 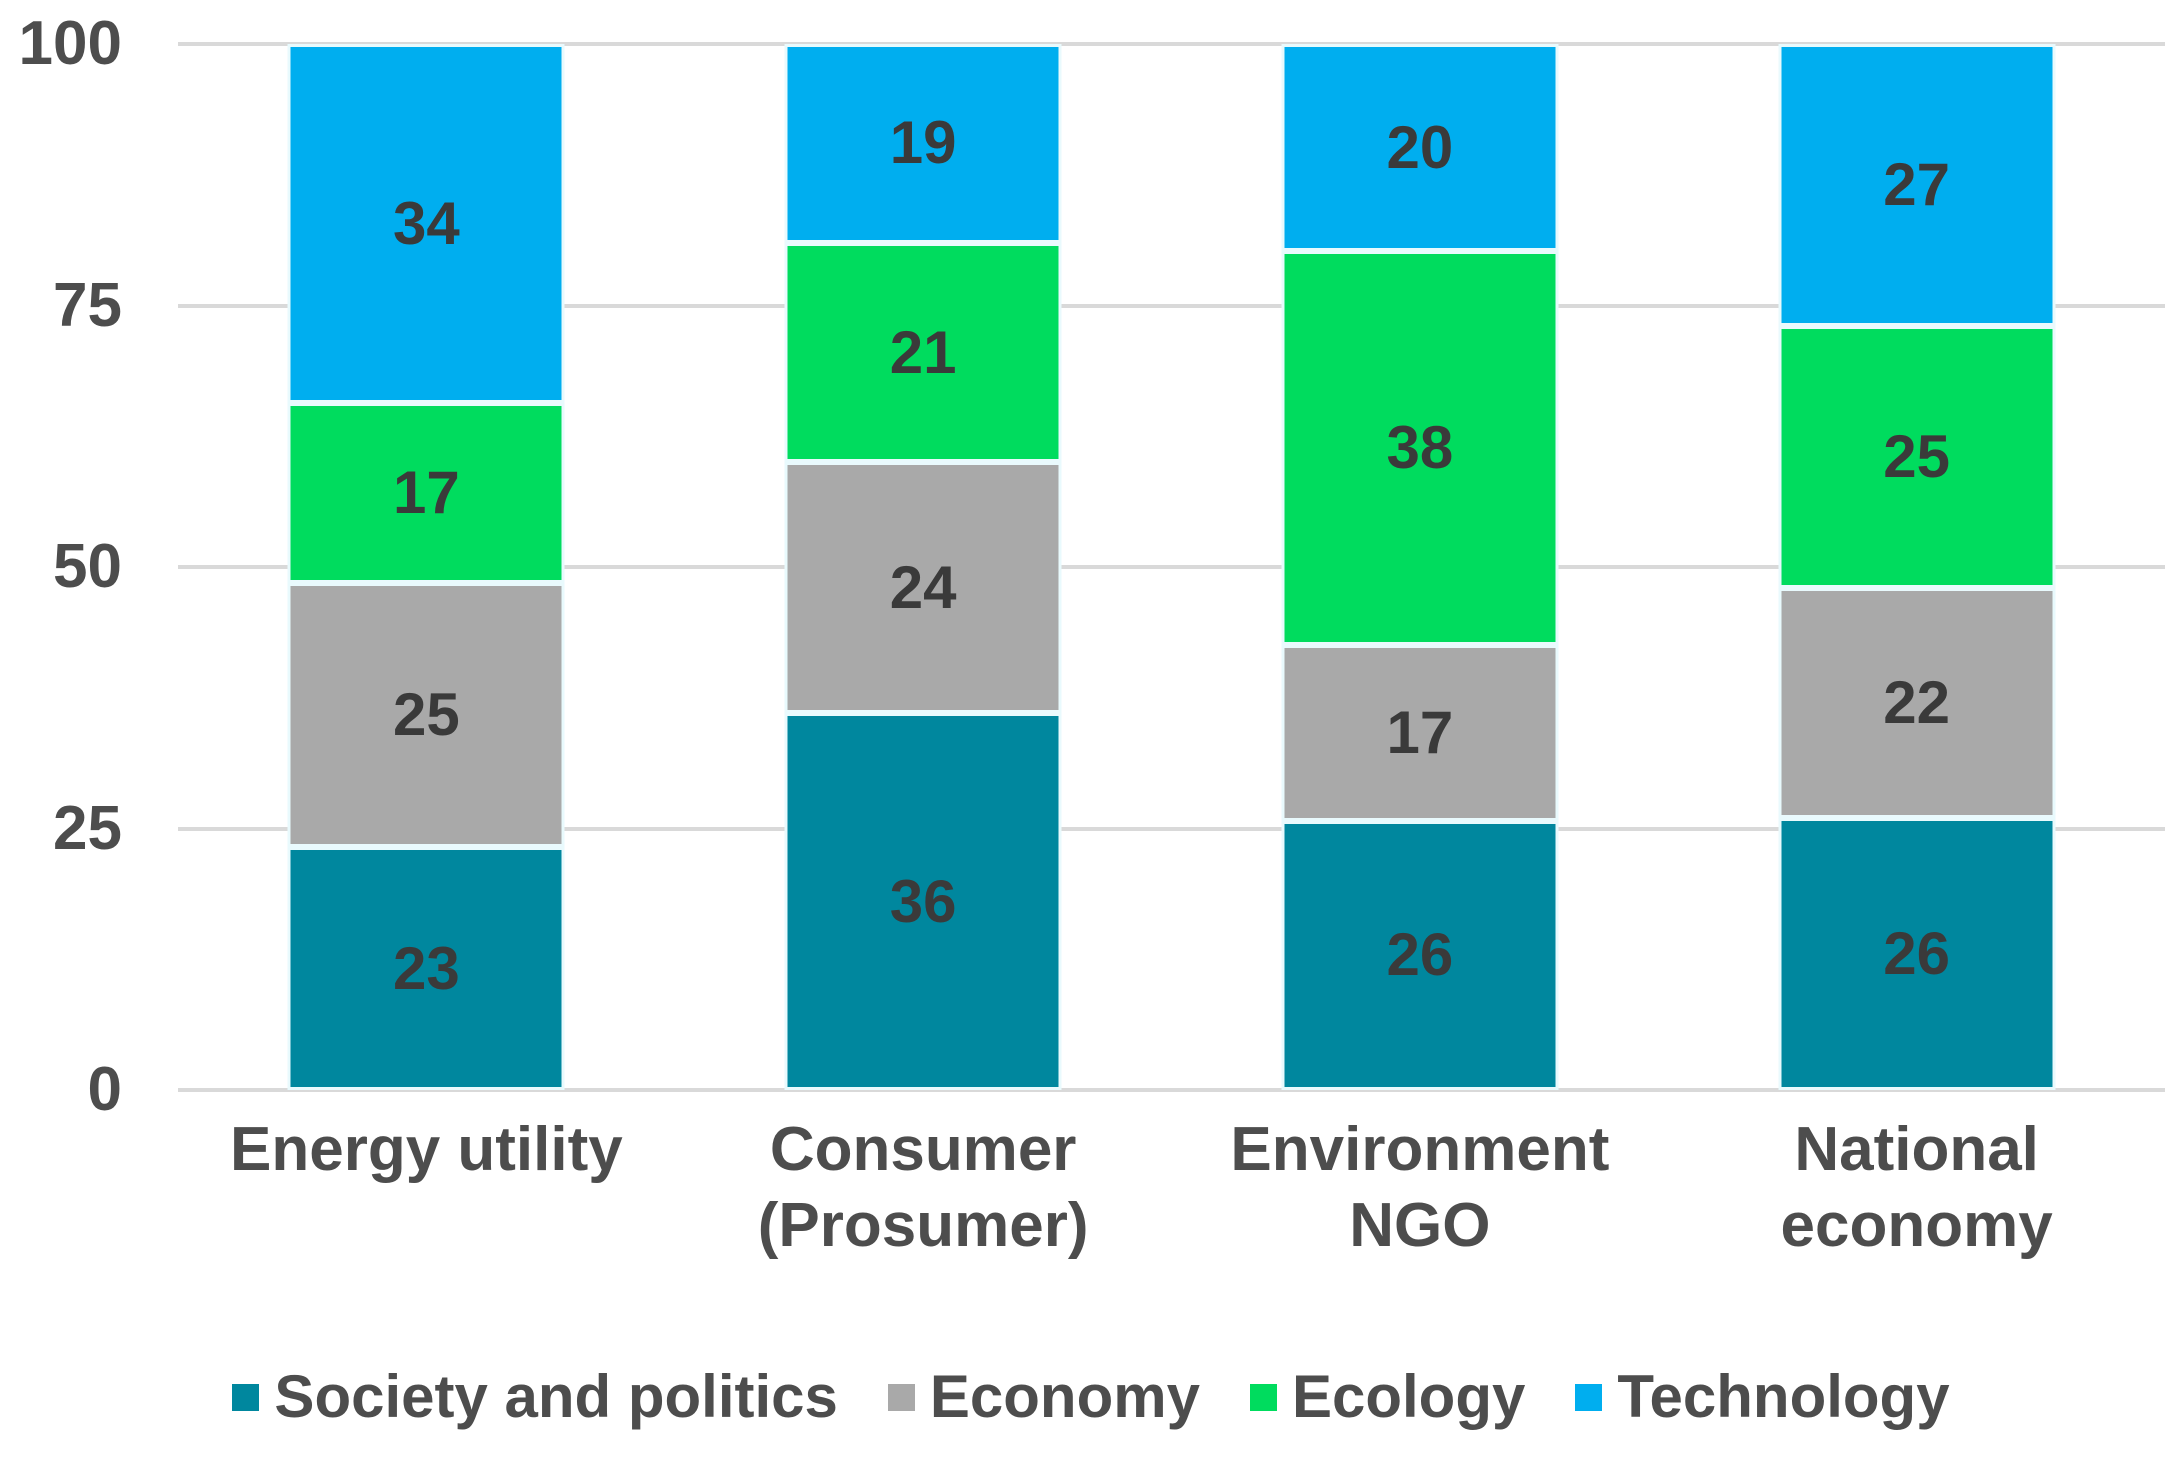 I want to click on bar-value-label: 20, so click(x=1420, y=147).